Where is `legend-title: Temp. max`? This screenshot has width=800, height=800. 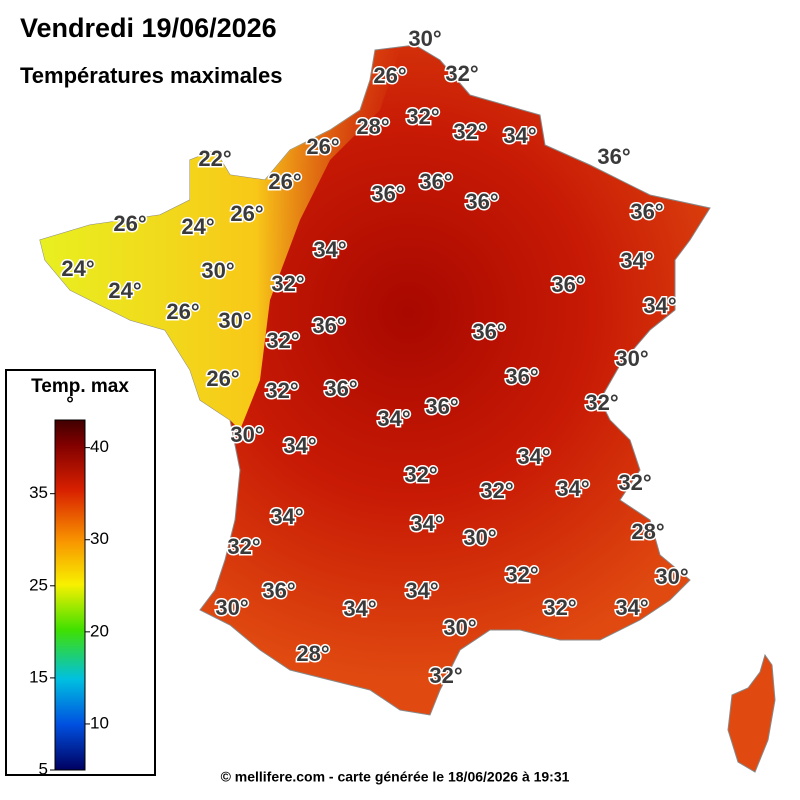
legend-title: Temp. max is located at coordinates (80, 386).